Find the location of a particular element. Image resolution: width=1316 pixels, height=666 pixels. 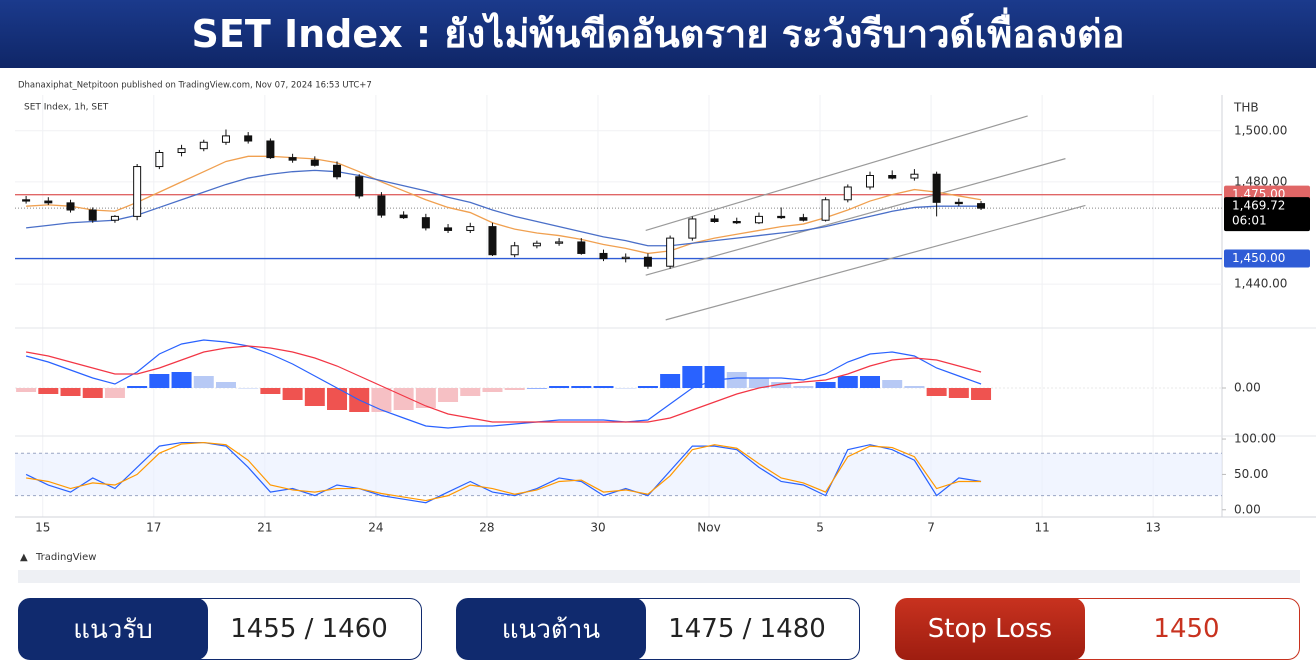

last-price-tag is located at coordinates (1267, 214).